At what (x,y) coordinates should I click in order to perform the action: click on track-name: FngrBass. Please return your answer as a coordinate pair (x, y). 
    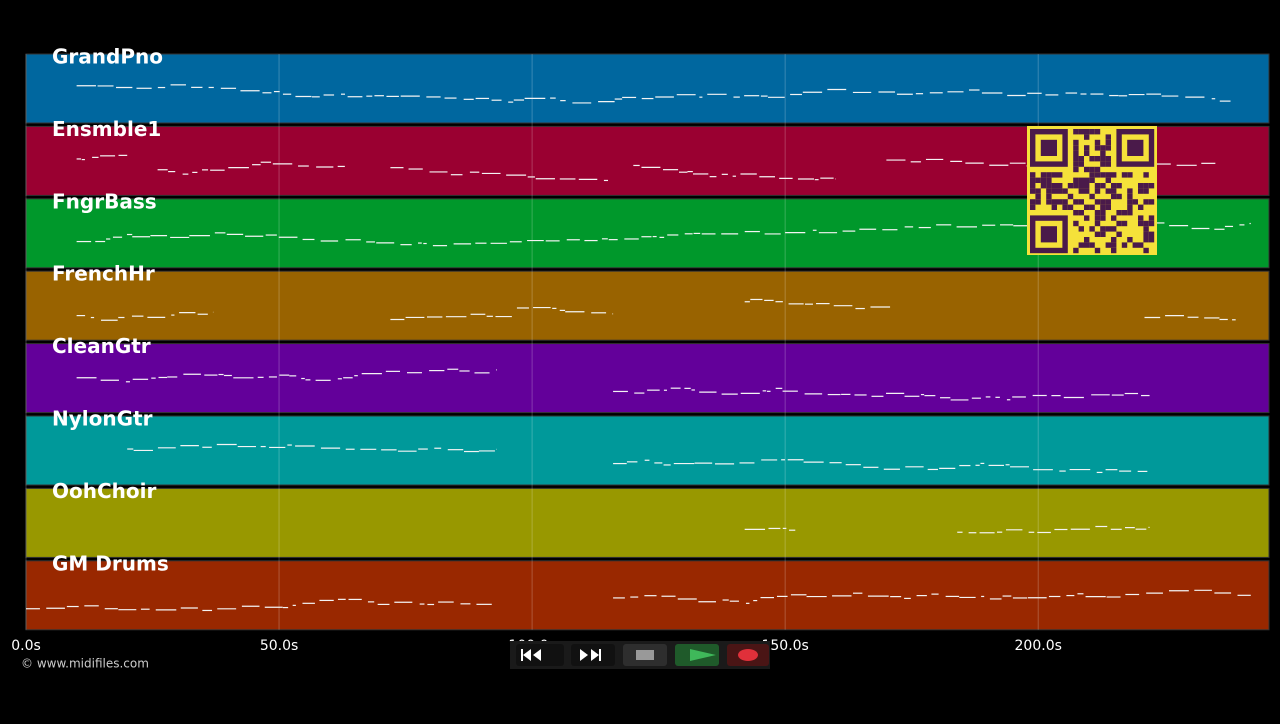
    Looking at the image, I should click on (104, 201).